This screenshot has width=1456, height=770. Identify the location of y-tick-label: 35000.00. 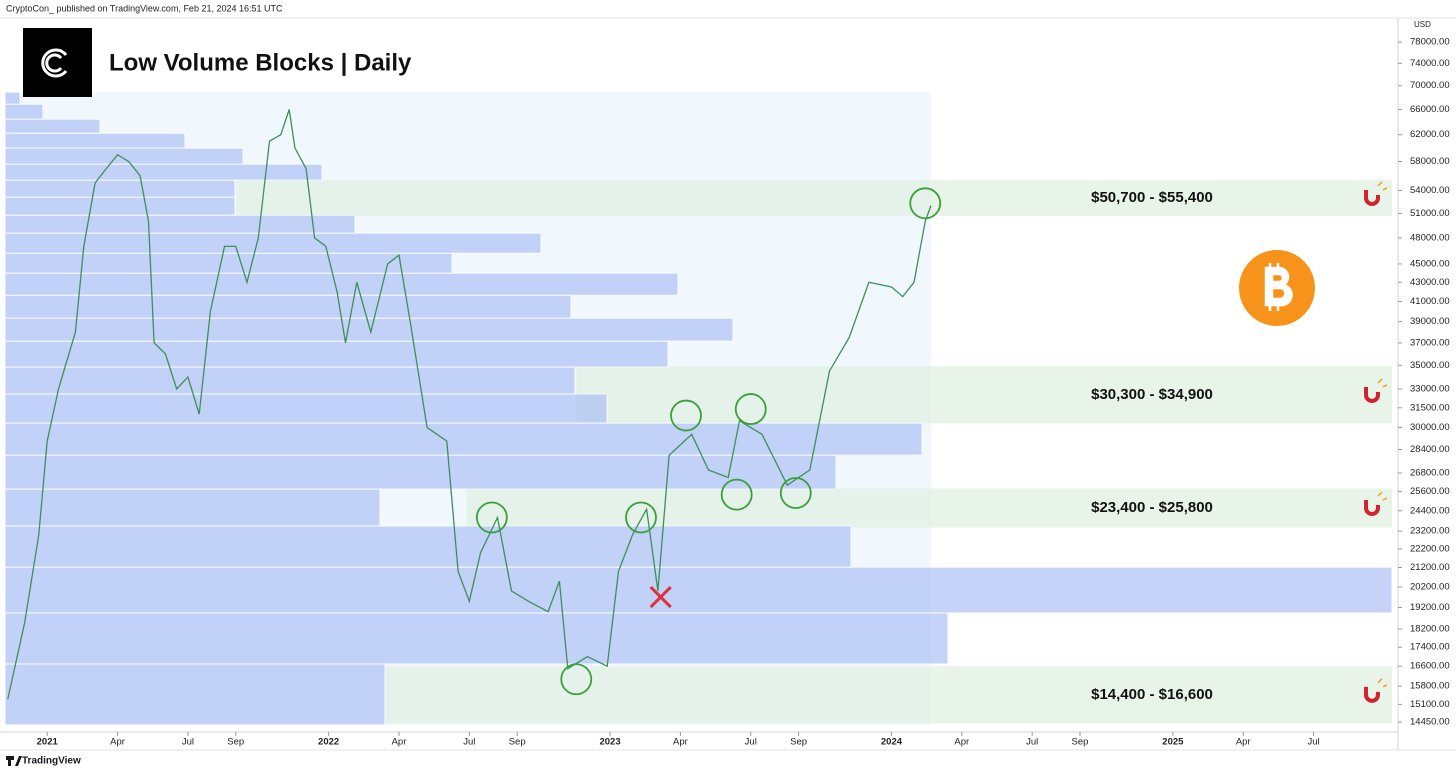
(1430, 365).